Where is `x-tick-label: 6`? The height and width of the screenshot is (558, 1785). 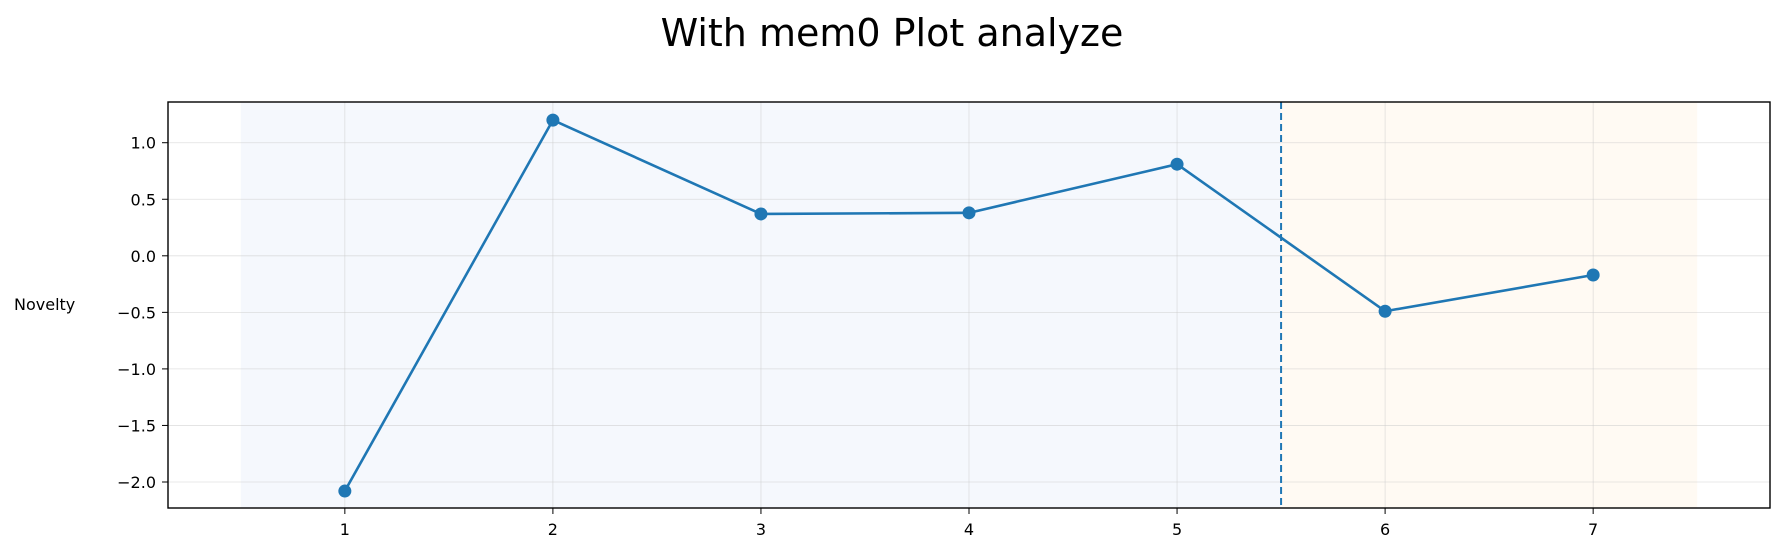
x-tick-label: 6 is located at coordinates (1385, 529).